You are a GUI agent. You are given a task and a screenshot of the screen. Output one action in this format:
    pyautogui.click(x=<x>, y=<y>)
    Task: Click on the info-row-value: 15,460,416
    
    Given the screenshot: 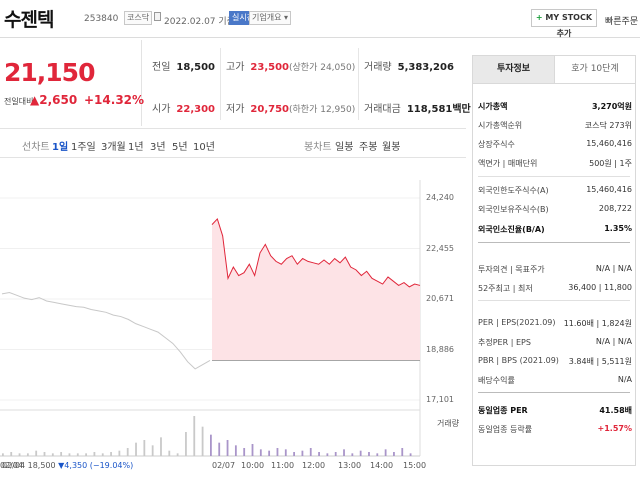 What is the action you would take?
    pyautogui.click(x=609, y=143)
    